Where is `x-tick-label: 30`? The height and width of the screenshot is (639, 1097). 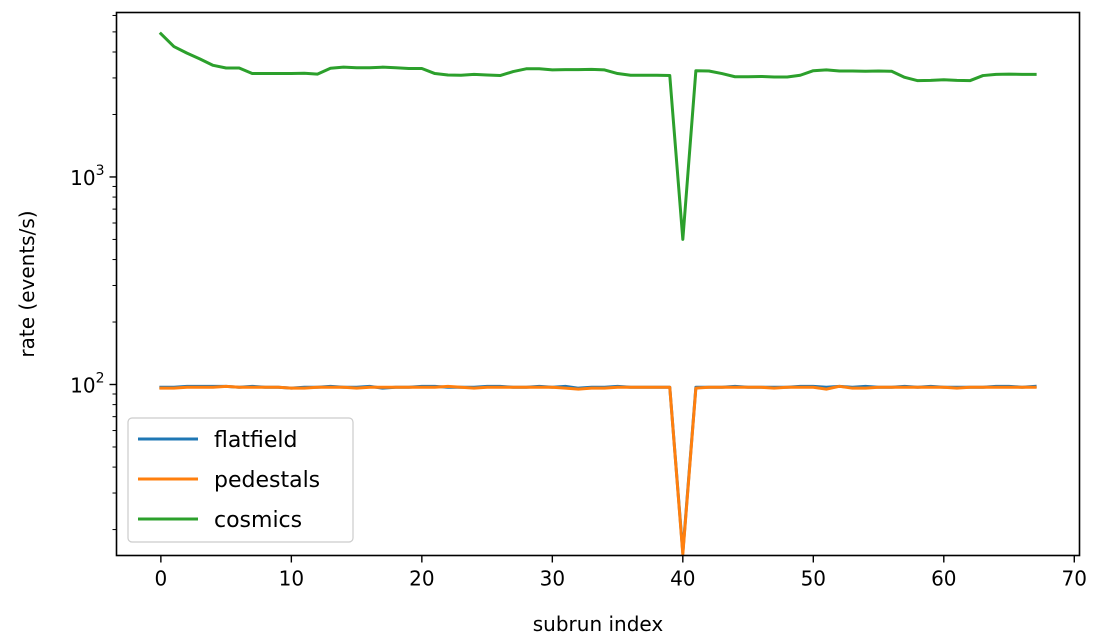
x-tick-label: 30 is located at coordinates (552, 579).